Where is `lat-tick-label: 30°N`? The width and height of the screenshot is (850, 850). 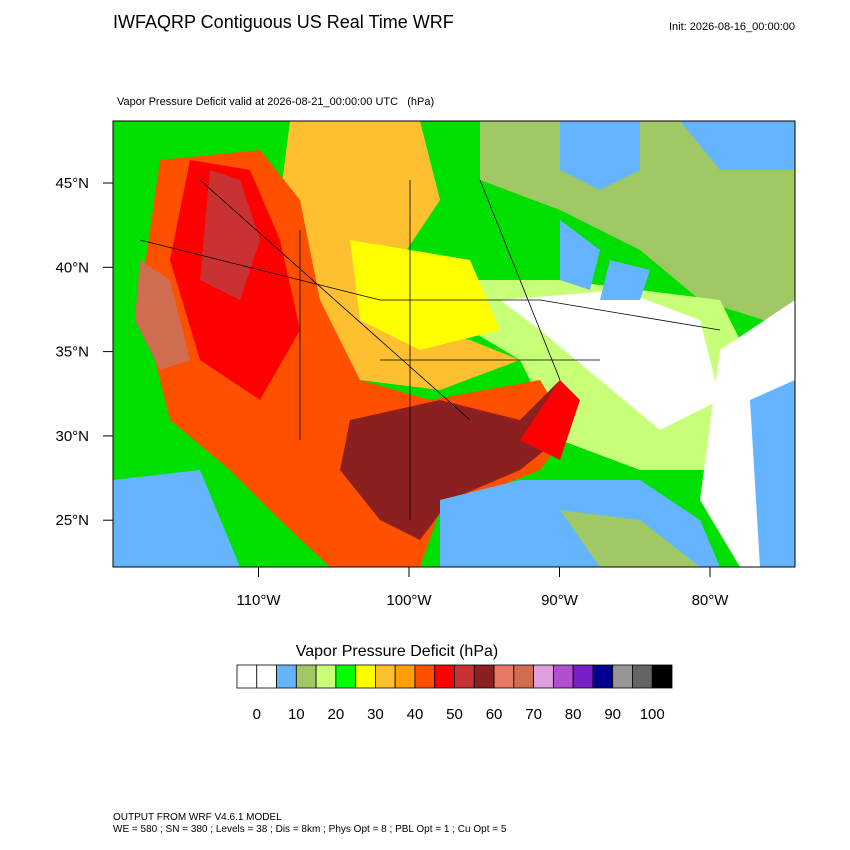 lat-tick-label: 30°N is located at coordinates (72, 436).